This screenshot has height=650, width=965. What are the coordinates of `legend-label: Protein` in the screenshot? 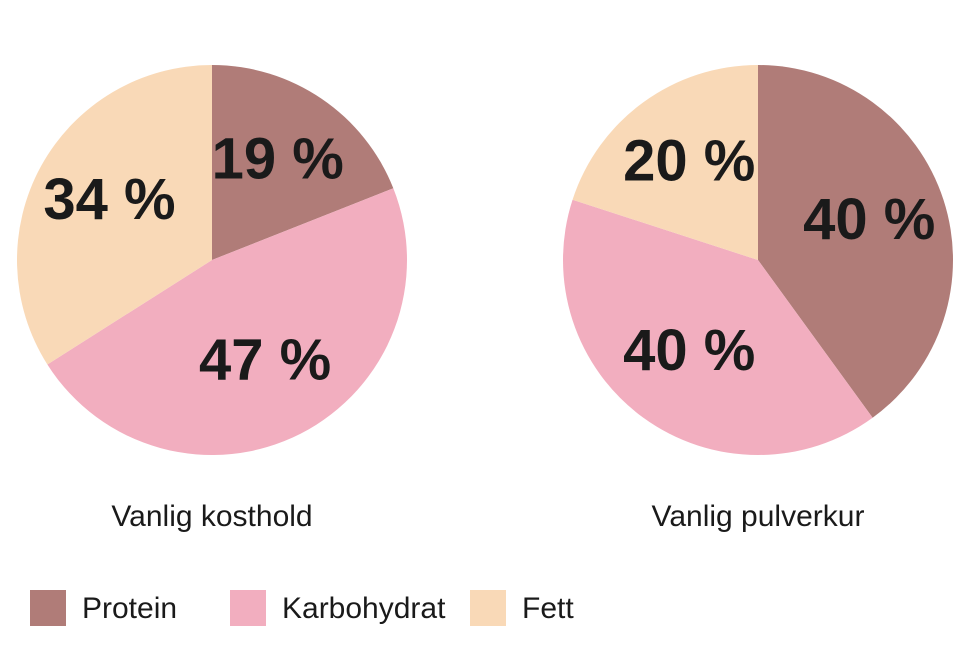 It's located at (129, 608).